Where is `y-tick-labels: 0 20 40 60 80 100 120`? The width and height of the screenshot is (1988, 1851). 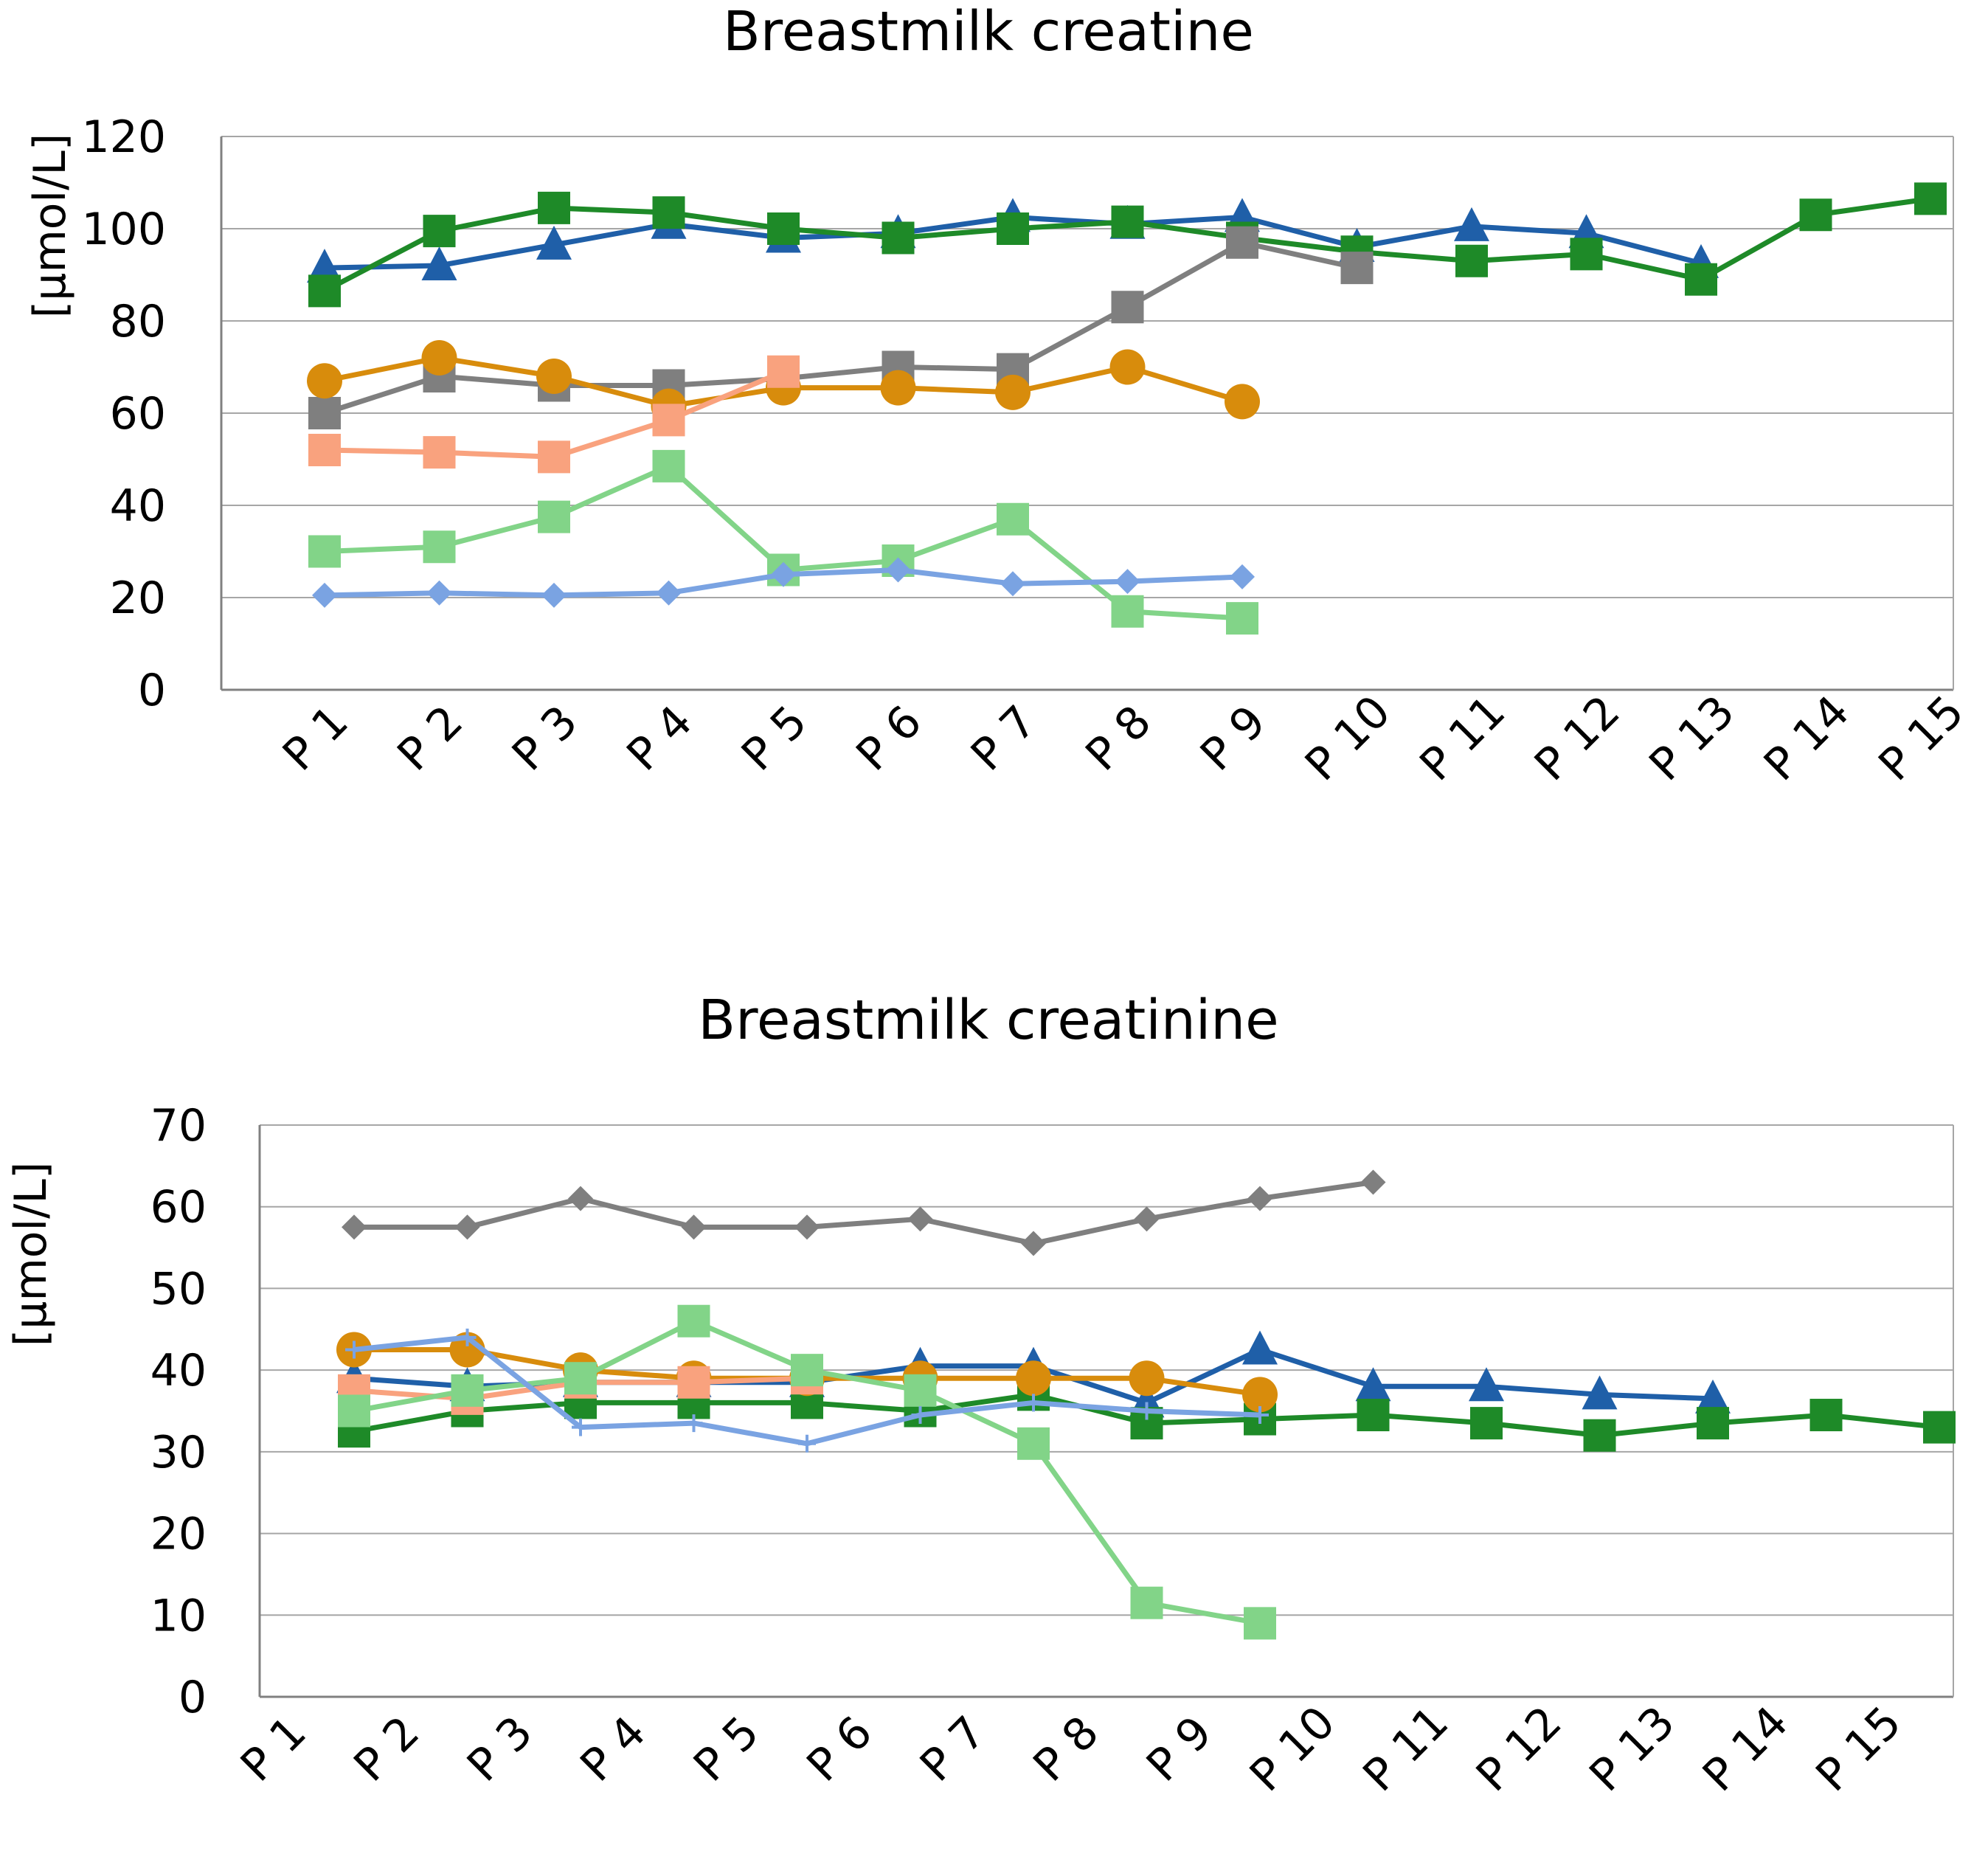
y-tick-labels: 0 20 40 60 80 100 120 is located at coordinates (123, 414).